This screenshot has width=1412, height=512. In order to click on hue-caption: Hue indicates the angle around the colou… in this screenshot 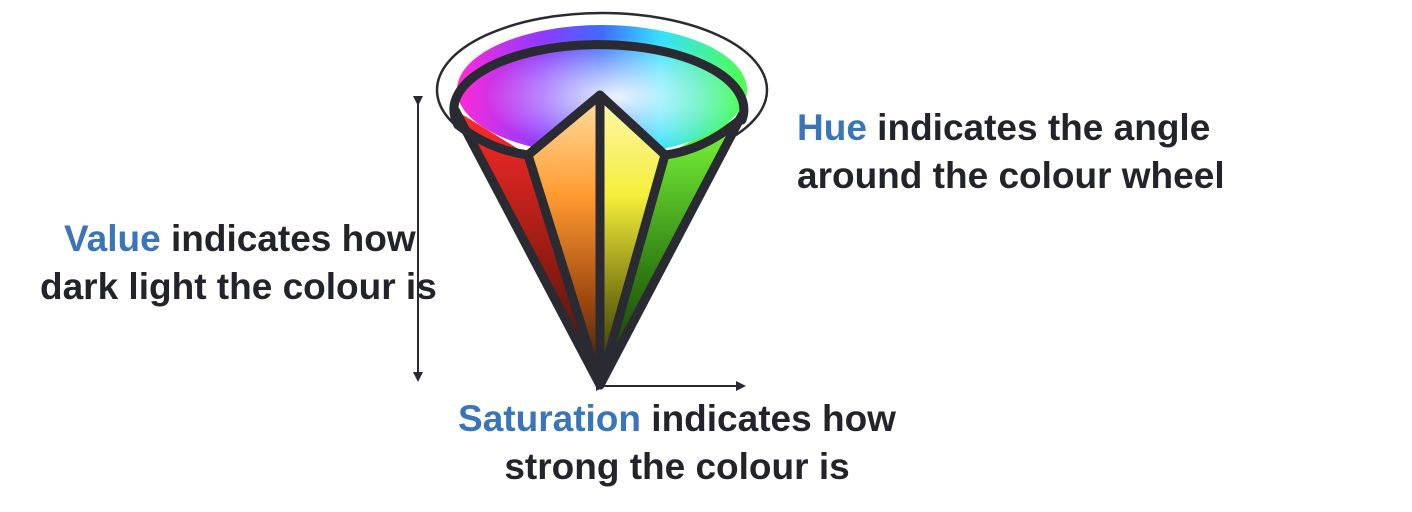, I will do `click(1011, 152)`.